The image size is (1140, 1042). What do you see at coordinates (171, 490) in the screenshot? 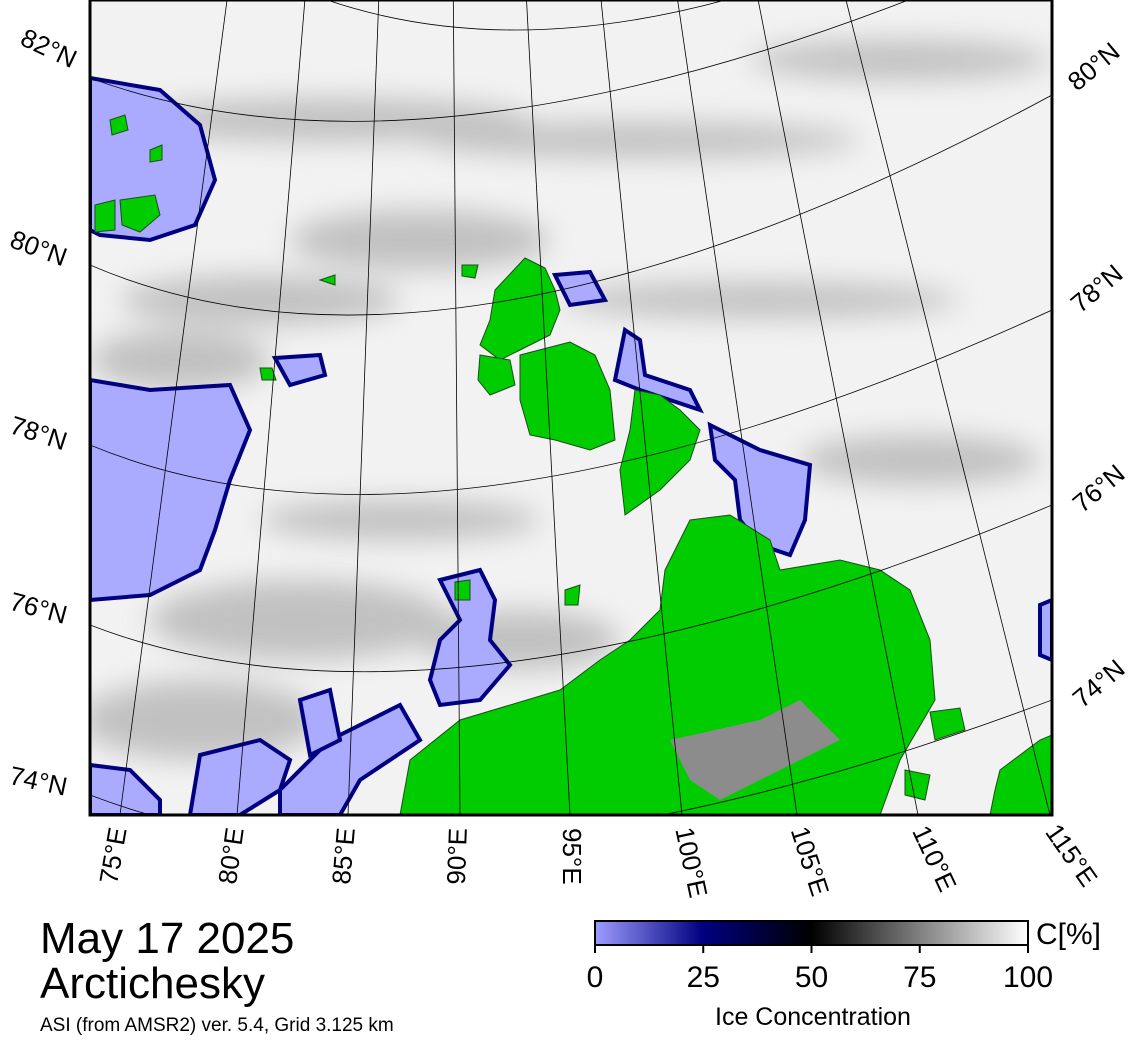
I see `water-west` at bounding box center [171, 490].